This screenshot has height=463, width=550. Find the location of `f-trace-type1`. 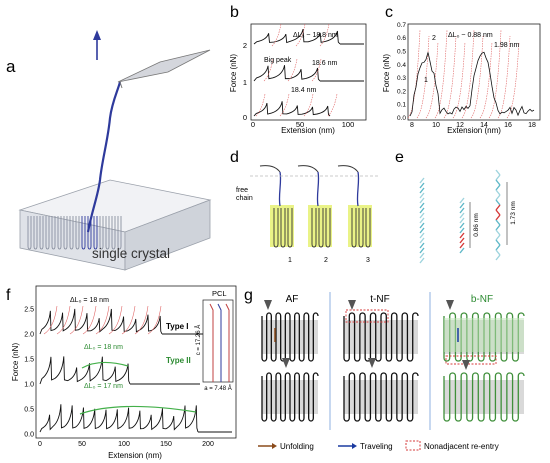

f-trace-type1 is located at coordinates (101, 321).